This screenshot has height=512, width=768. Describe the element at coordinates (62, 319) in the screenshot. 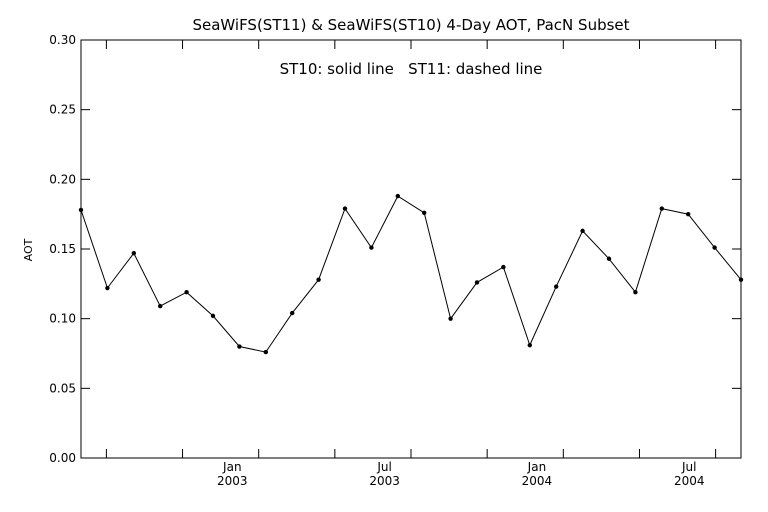

I see `y-tick-label: 0.10` at that location.